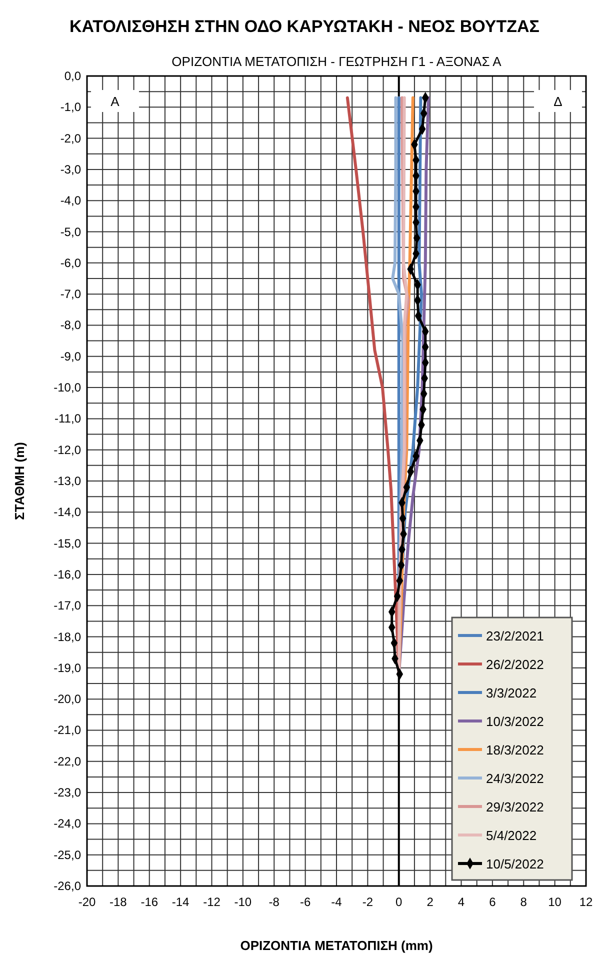  Describe the element at coordinates (68, 449) in the screenshot. I see `y-tick-label: -12,0` at that location.